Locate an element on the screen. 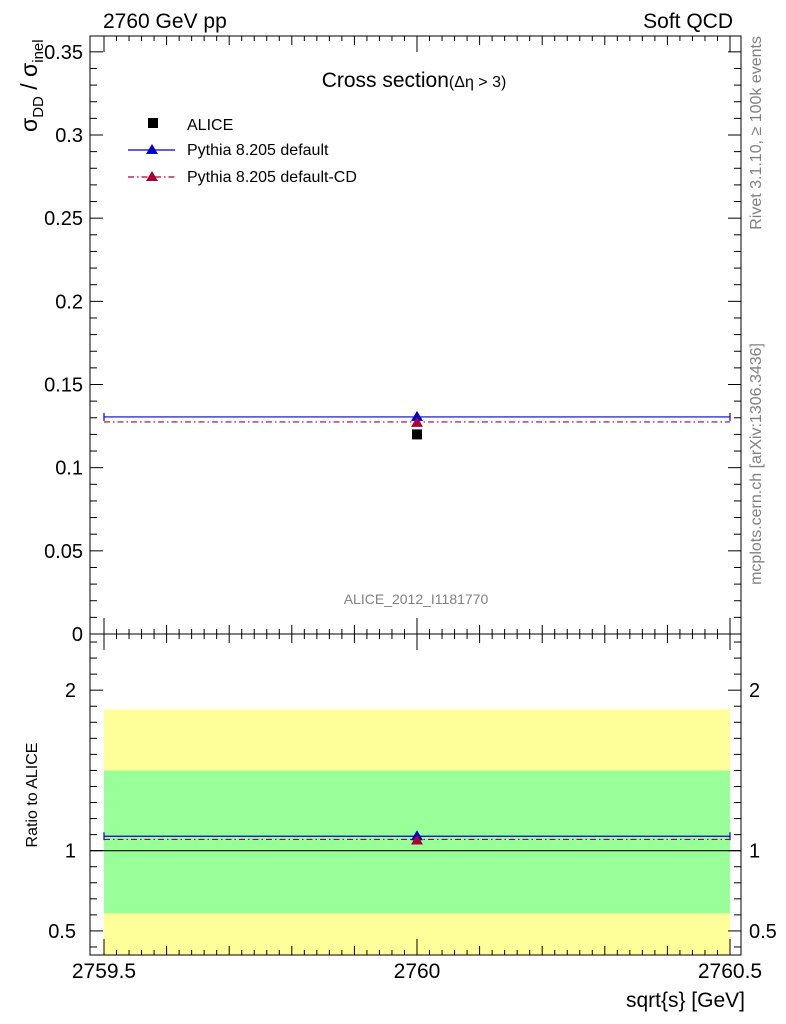 The image size is (786, 1024). main-ytick-label: 0.2 is located at coordinates (69, 302).